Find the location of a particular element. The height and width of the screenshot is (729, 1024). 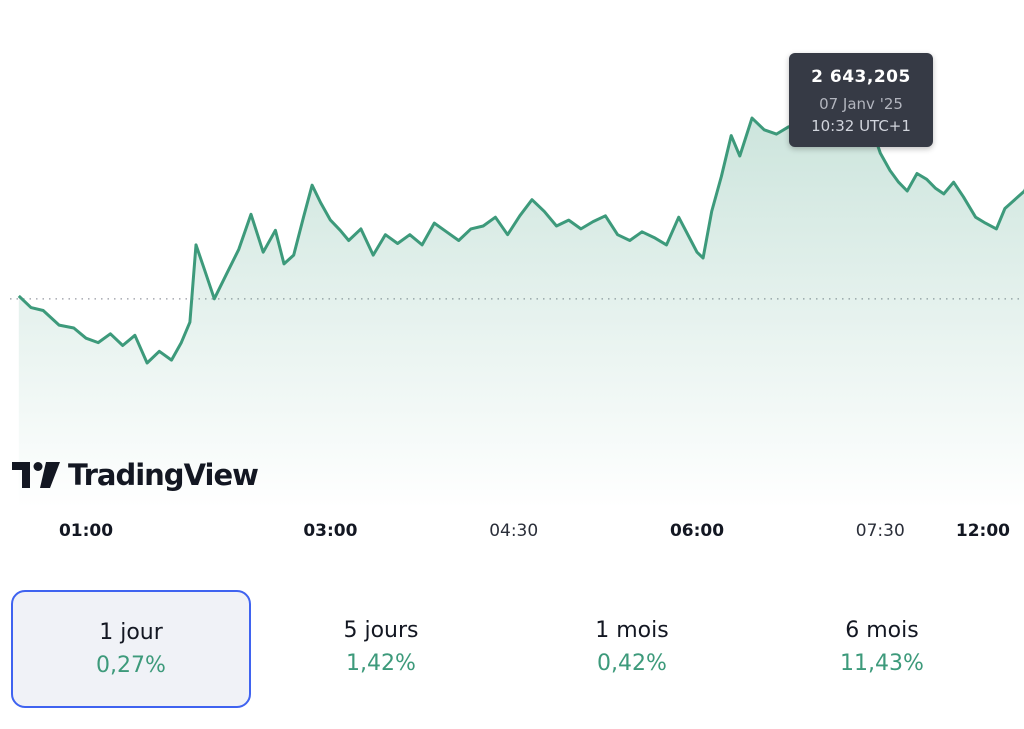

x-tick-label: 01:00 is located at coordinates (86, 531).